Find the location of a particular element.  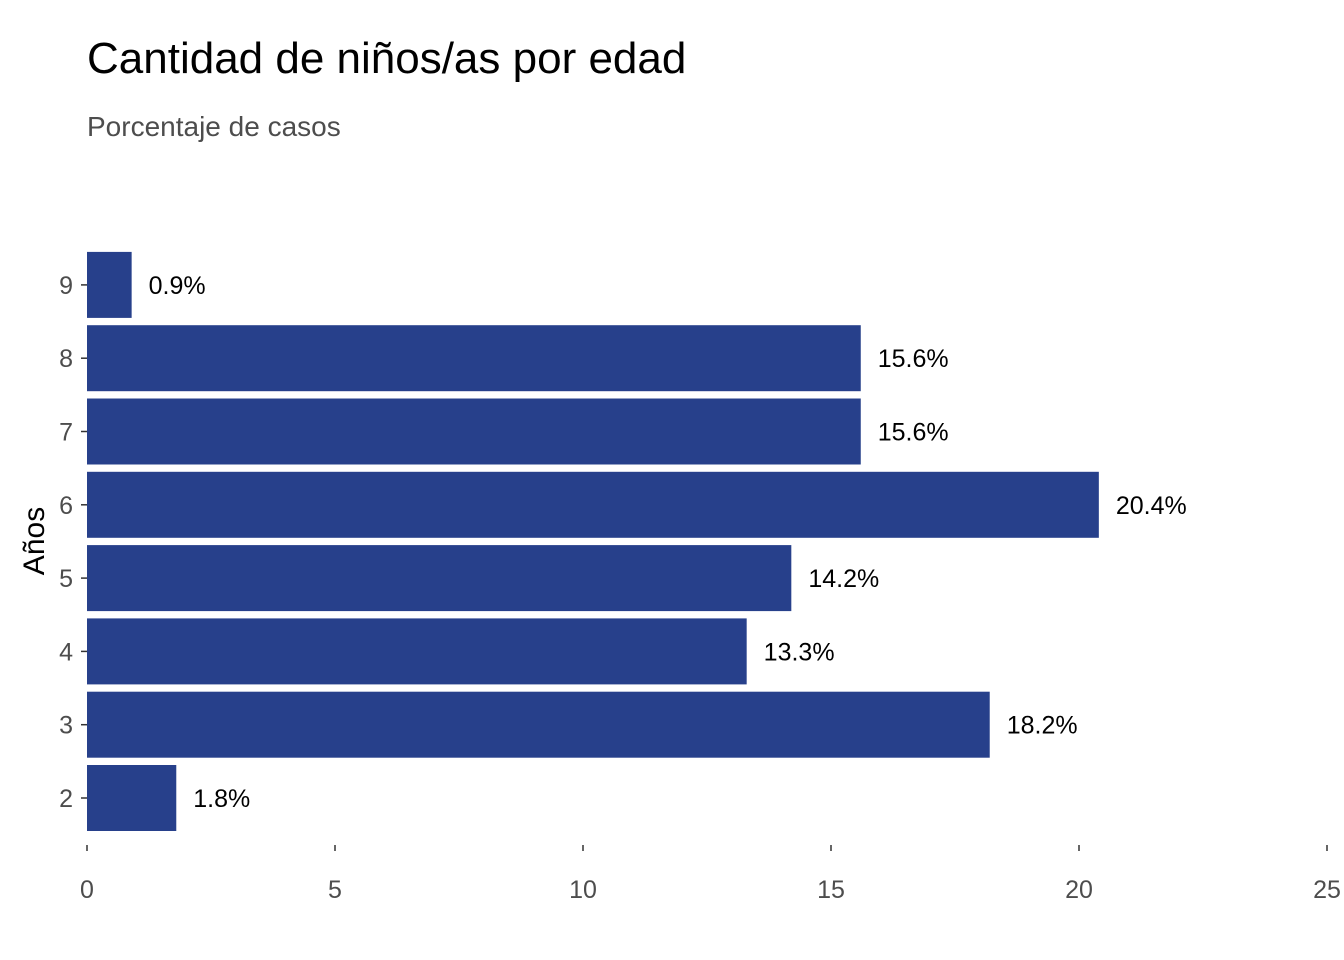

x-tick-label-5: 5 is located at coordinates (335, 890).